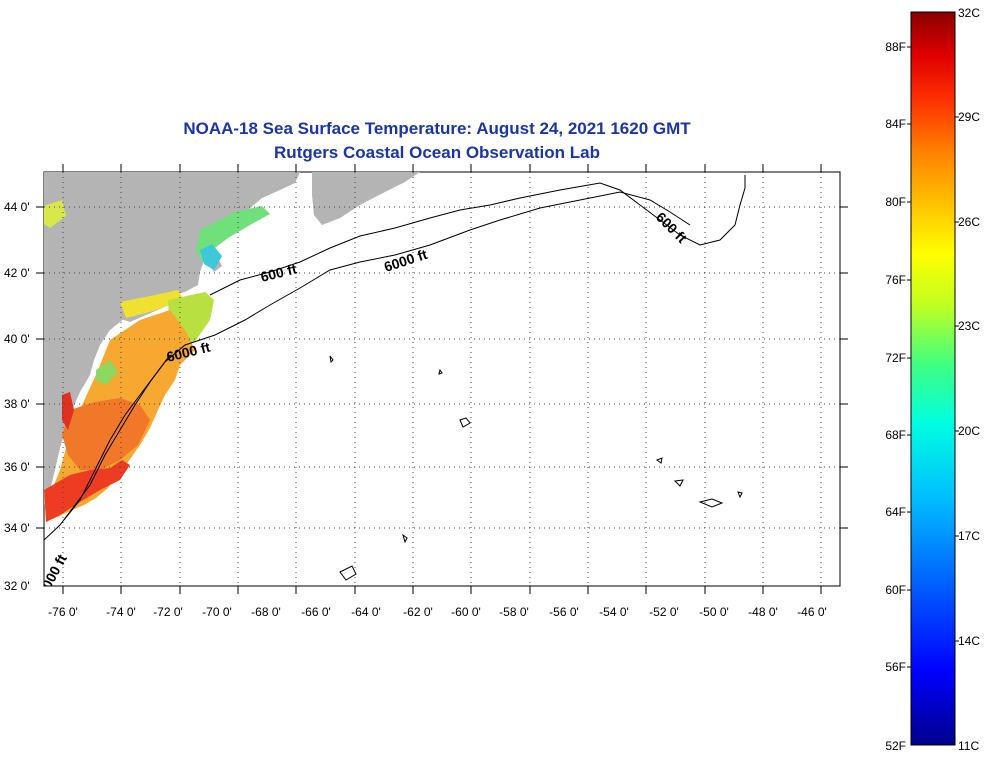 The image size is (992, 761). Describe the element at coordinates (316, 612) in the screenshot. I see `lon-label: -66 0'` at that location.